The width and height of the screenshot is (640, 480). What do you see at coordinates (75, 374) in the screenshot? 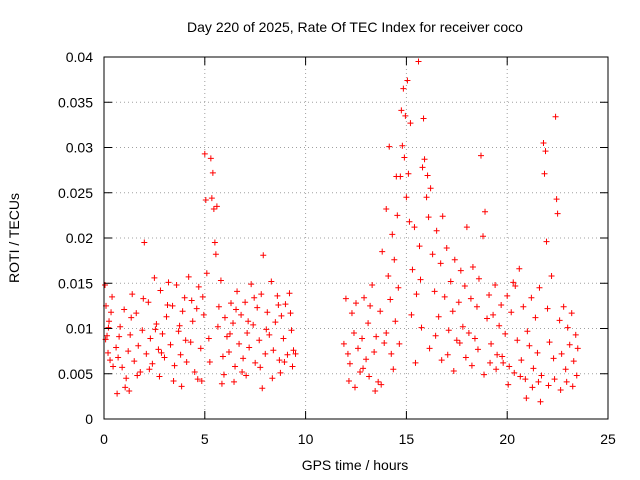
I see `y-tick-label: 0.005` at bounding box center [75, 374].